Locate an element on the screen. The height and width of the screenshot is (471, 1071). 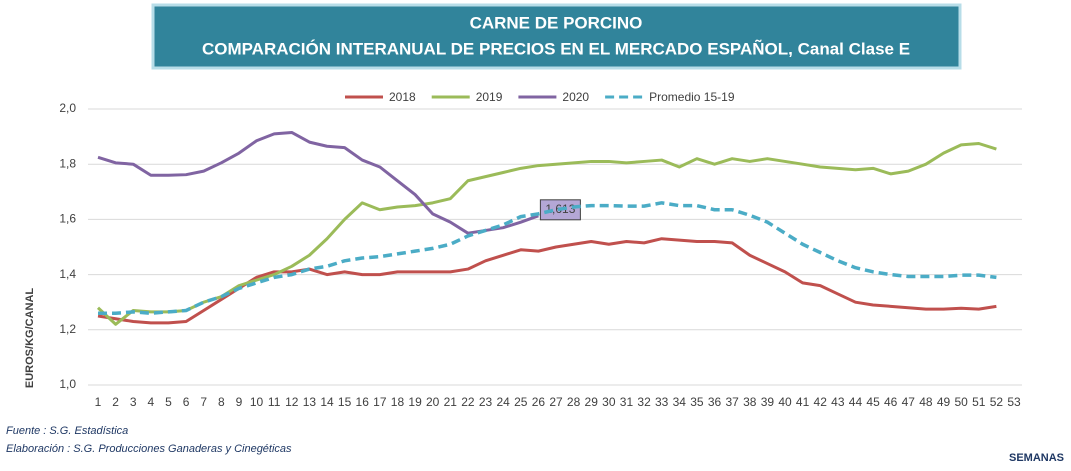
x-tick-label: 7 is located at coordinates (203, 402).